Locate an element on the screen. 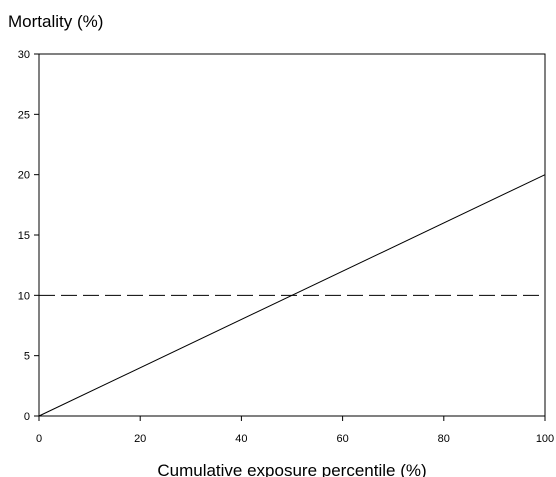 The image size is (556, 477). y-tick-label: 30 is located at coordinates (24, 55).